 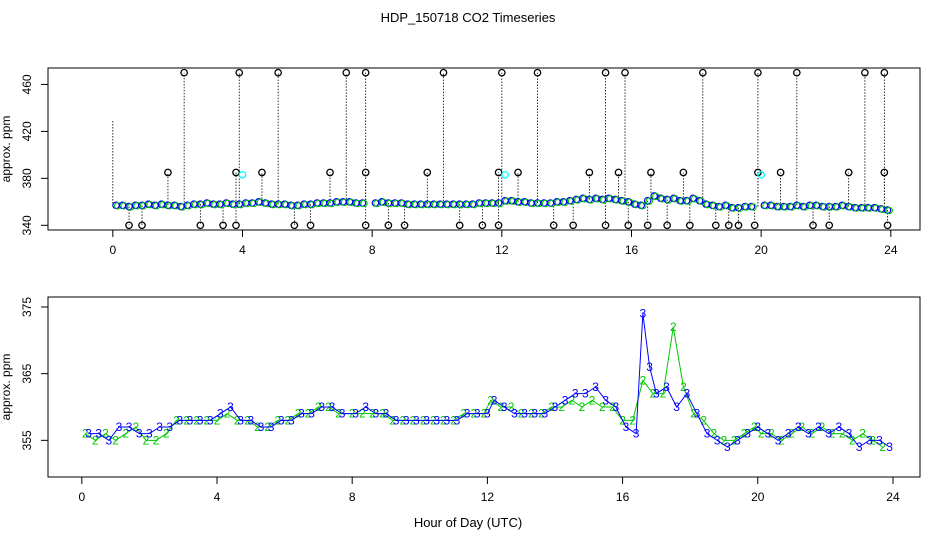 I want to click on y-tick-label: 365, so click(x=27, y=373).